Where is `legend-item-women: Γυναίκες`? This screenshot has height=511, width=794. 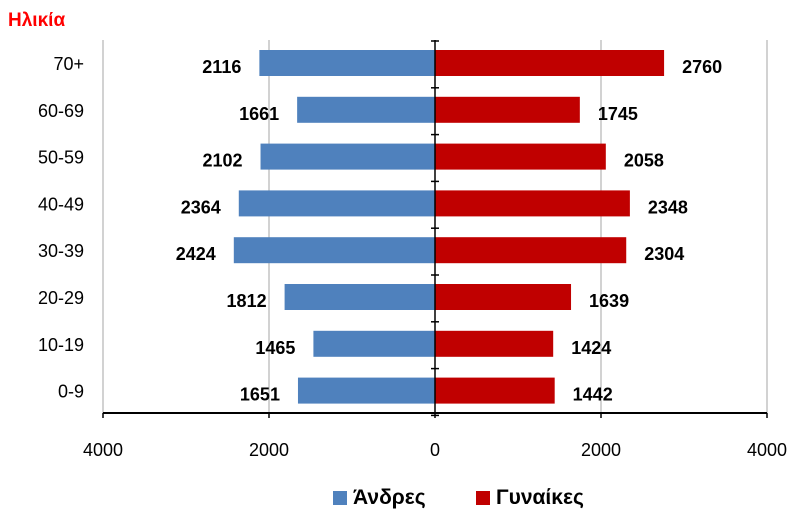
legend-item-women: Γυναίκες is located at coordinates (530, 498).